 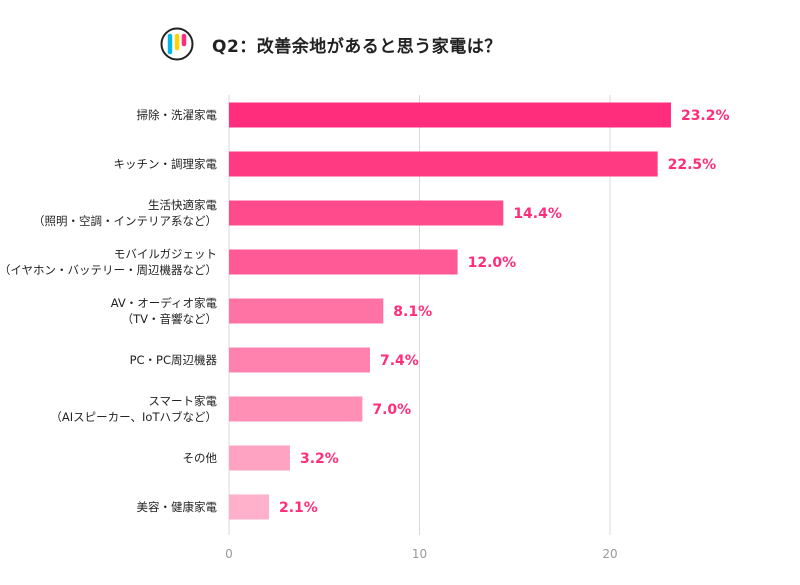 I want to click on category-label-2-line-1: （照明・空調・インテリア系など）, so click(x=125, y=221).